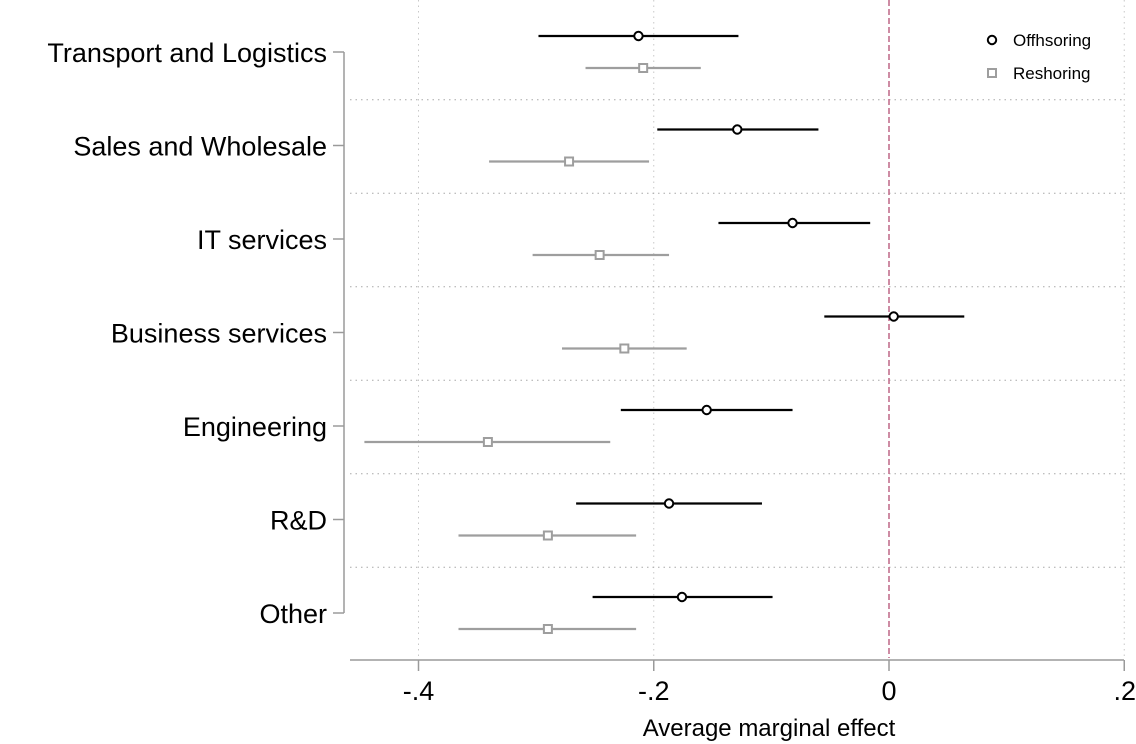  Describe the element at coordinates (487, 442) in the screenshot. I see `reshoring-point-engineering` at that location.